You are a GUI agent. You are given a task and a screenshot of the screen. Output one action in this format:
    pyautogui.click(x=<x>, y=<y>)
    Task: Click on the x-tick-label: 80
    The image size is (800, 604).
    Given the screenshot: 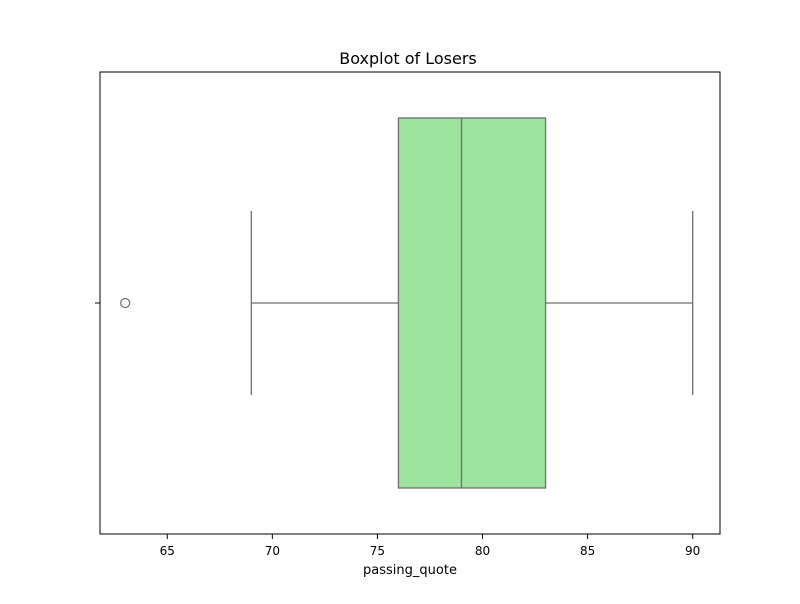 What is the action you would take?
    pyautogui.click(x=482, y=551)
    